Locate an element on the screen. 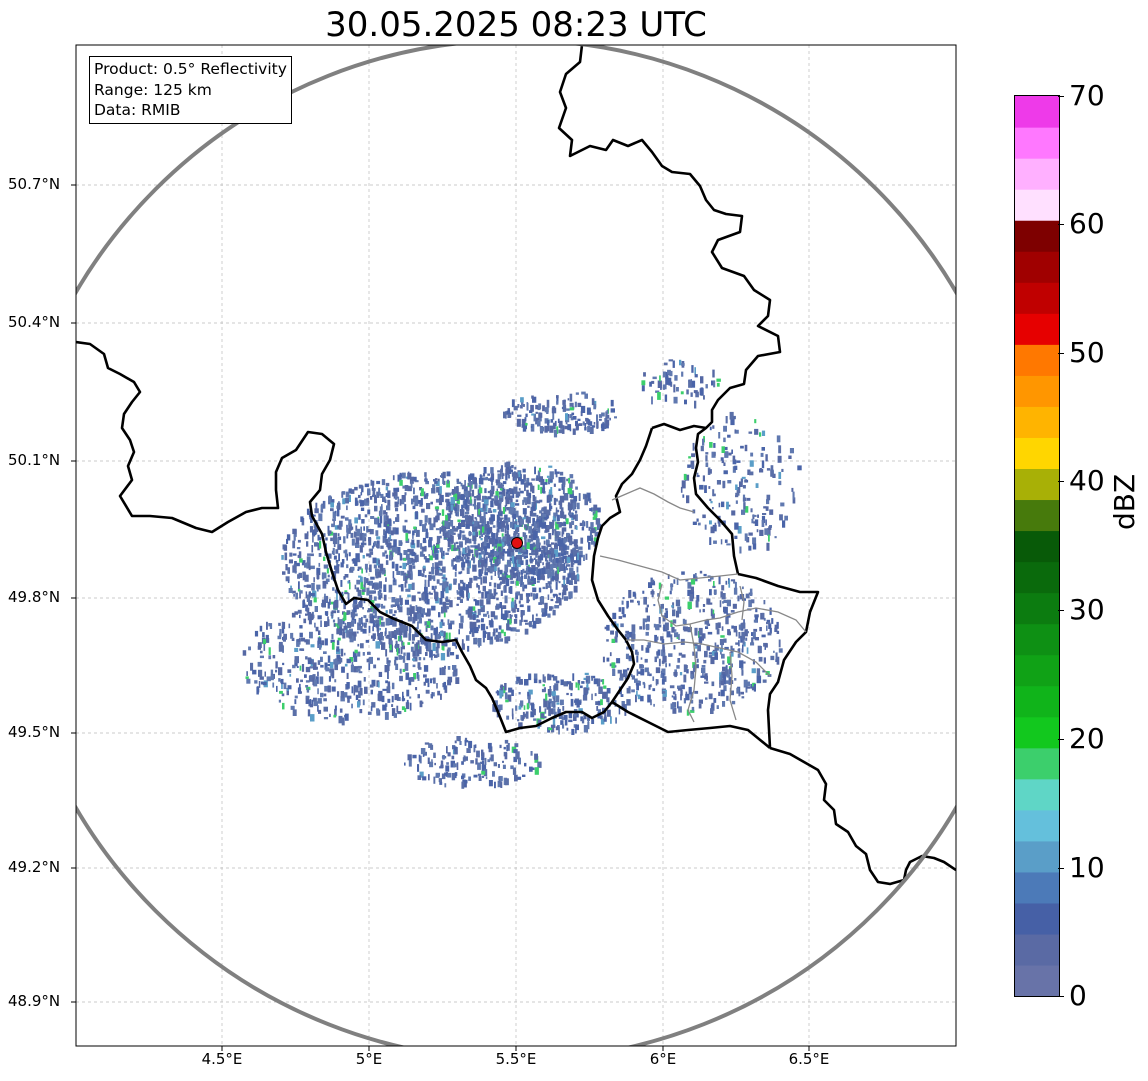 This screenshot has height=1081, width=1148. map-title: 30.05.2025 08:23 UTC is located at coordinates (516, 25).